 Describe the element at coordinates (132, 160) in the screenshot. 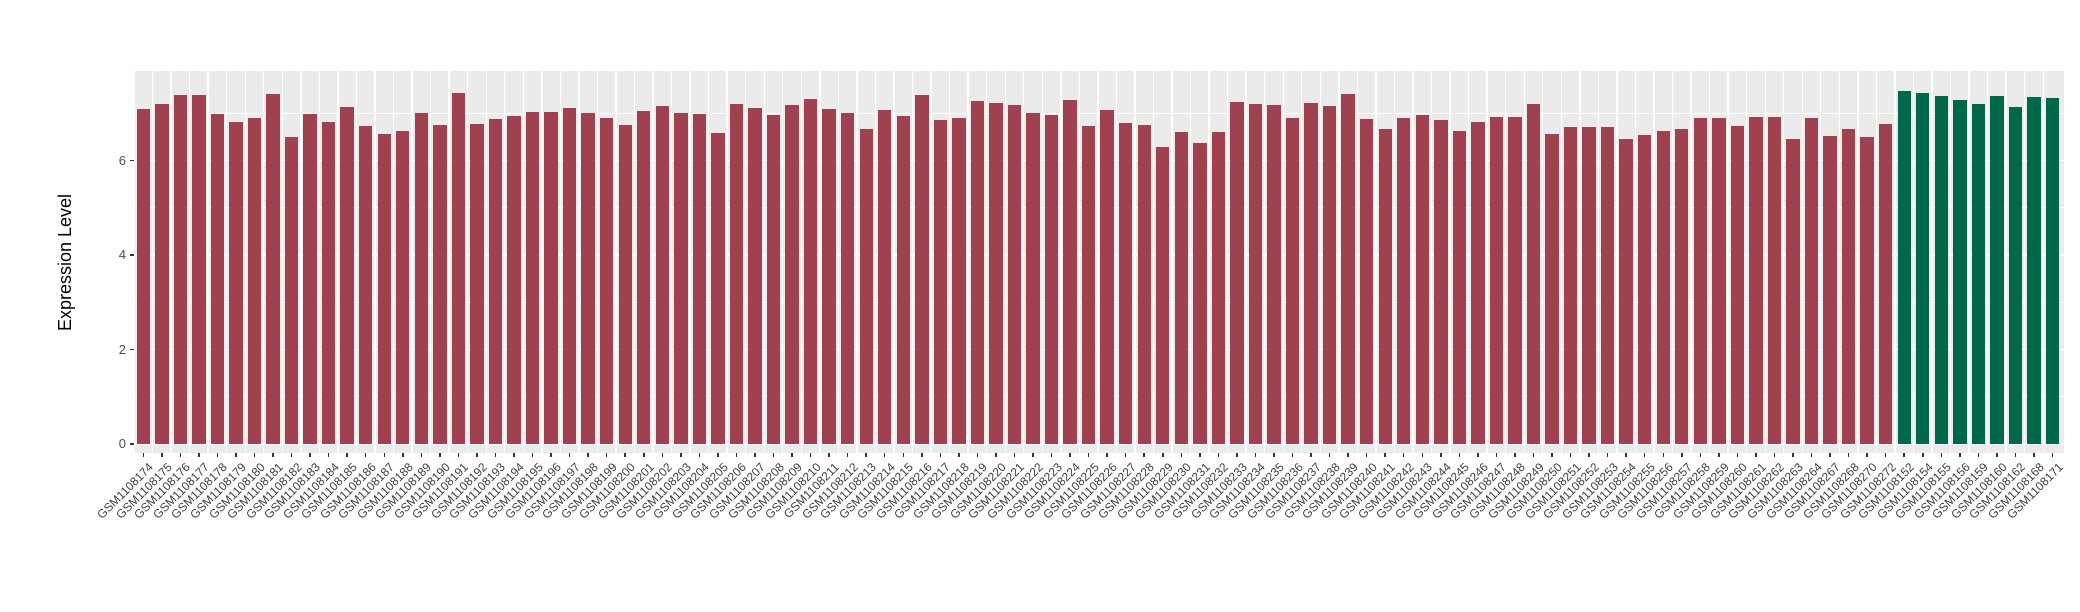

I see `y-tick-mark` at that location.